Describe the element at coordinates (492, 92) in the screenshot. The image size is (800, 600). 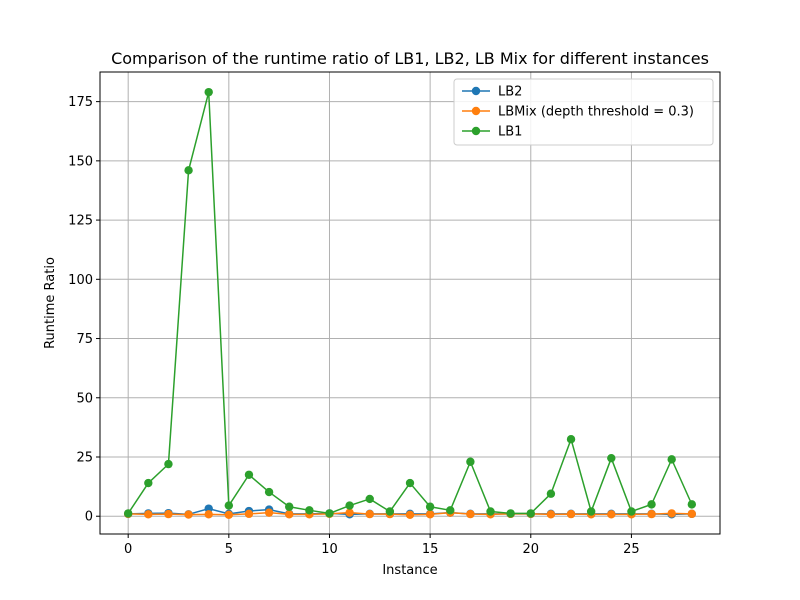
I see `legend-item: LB2` at that location.